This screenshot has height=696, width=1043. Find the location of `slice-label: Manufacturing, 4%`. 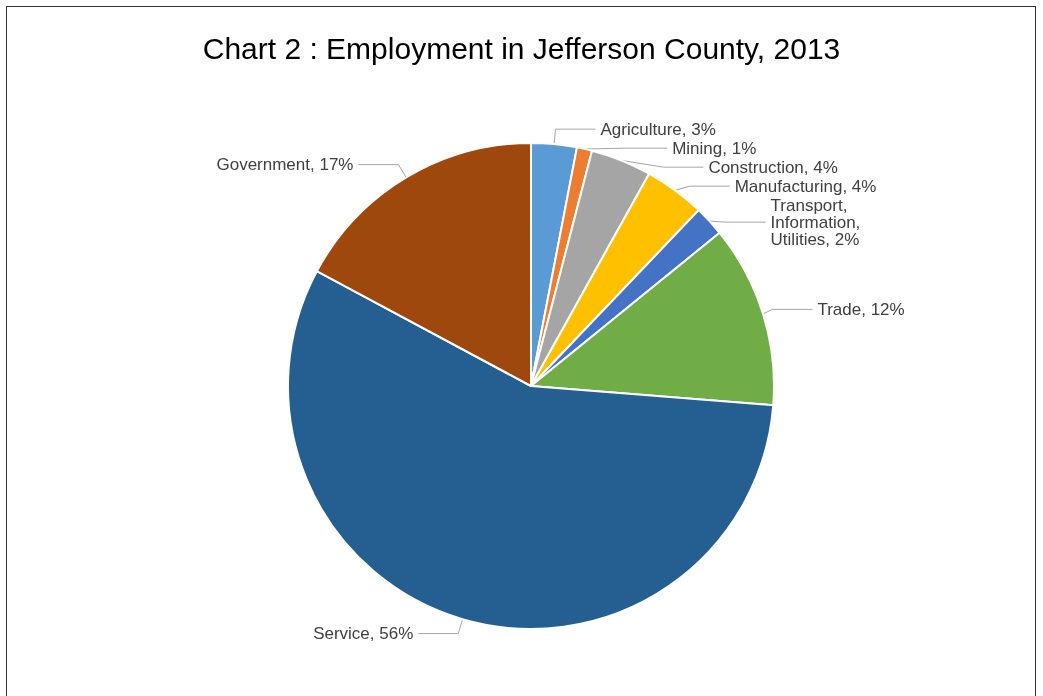

slice-label: Manufacturing, 4% is located at coordinates (805, 186).